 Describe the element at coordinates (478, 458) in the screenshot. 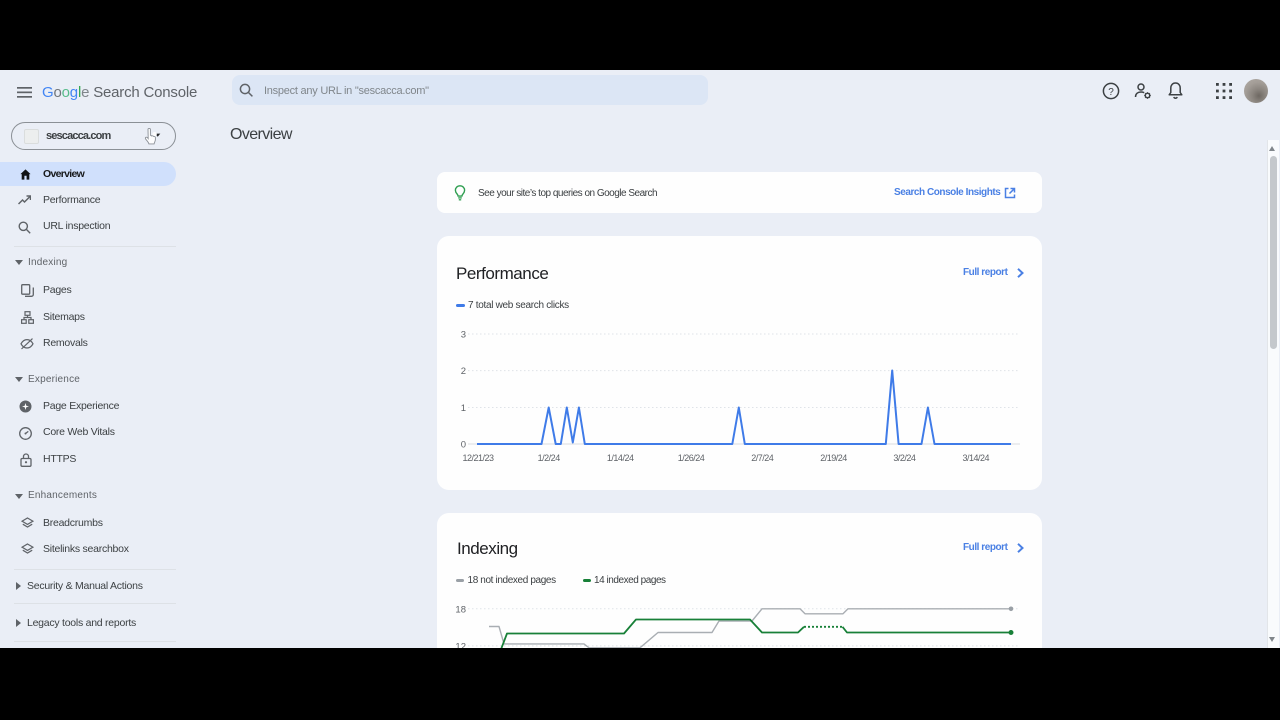

I see `svg-text: 12/21/23` at that location.